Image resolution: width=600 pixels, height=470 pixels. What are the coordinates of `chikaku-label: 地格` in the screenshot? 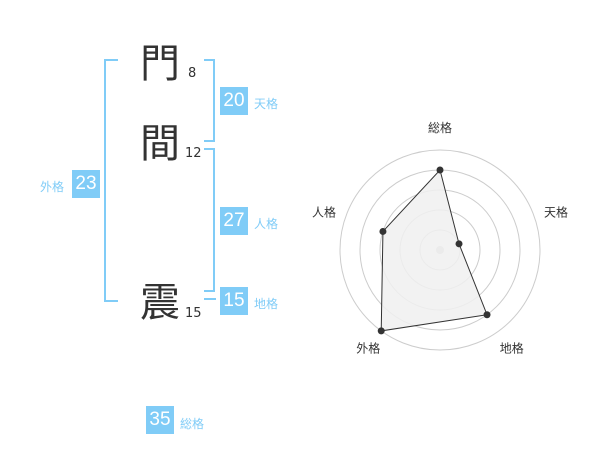 It's located at (266, 304).